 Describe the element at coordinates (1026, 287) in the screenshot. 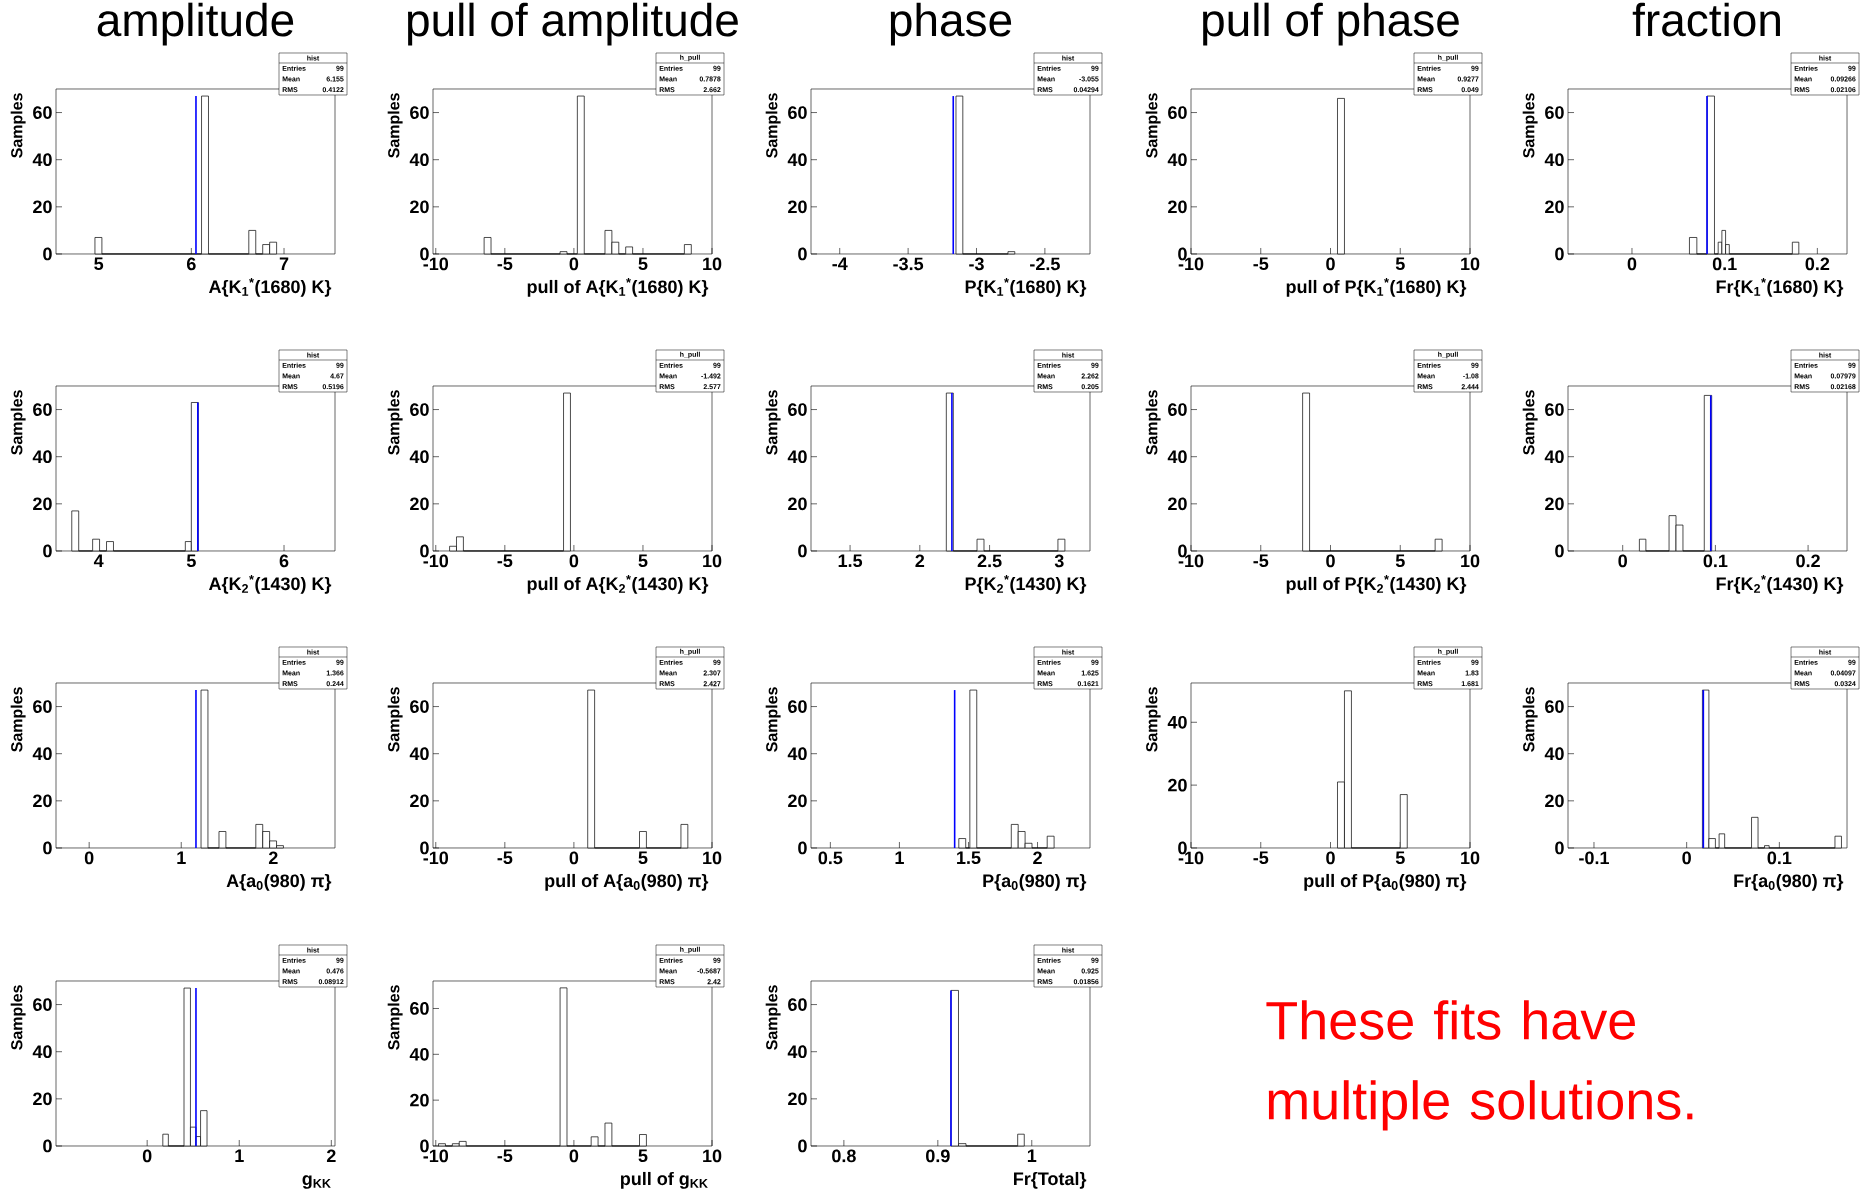

I see `x-axis-title: P{K$_{1}$$^{*}$(1680) K}` at that location.